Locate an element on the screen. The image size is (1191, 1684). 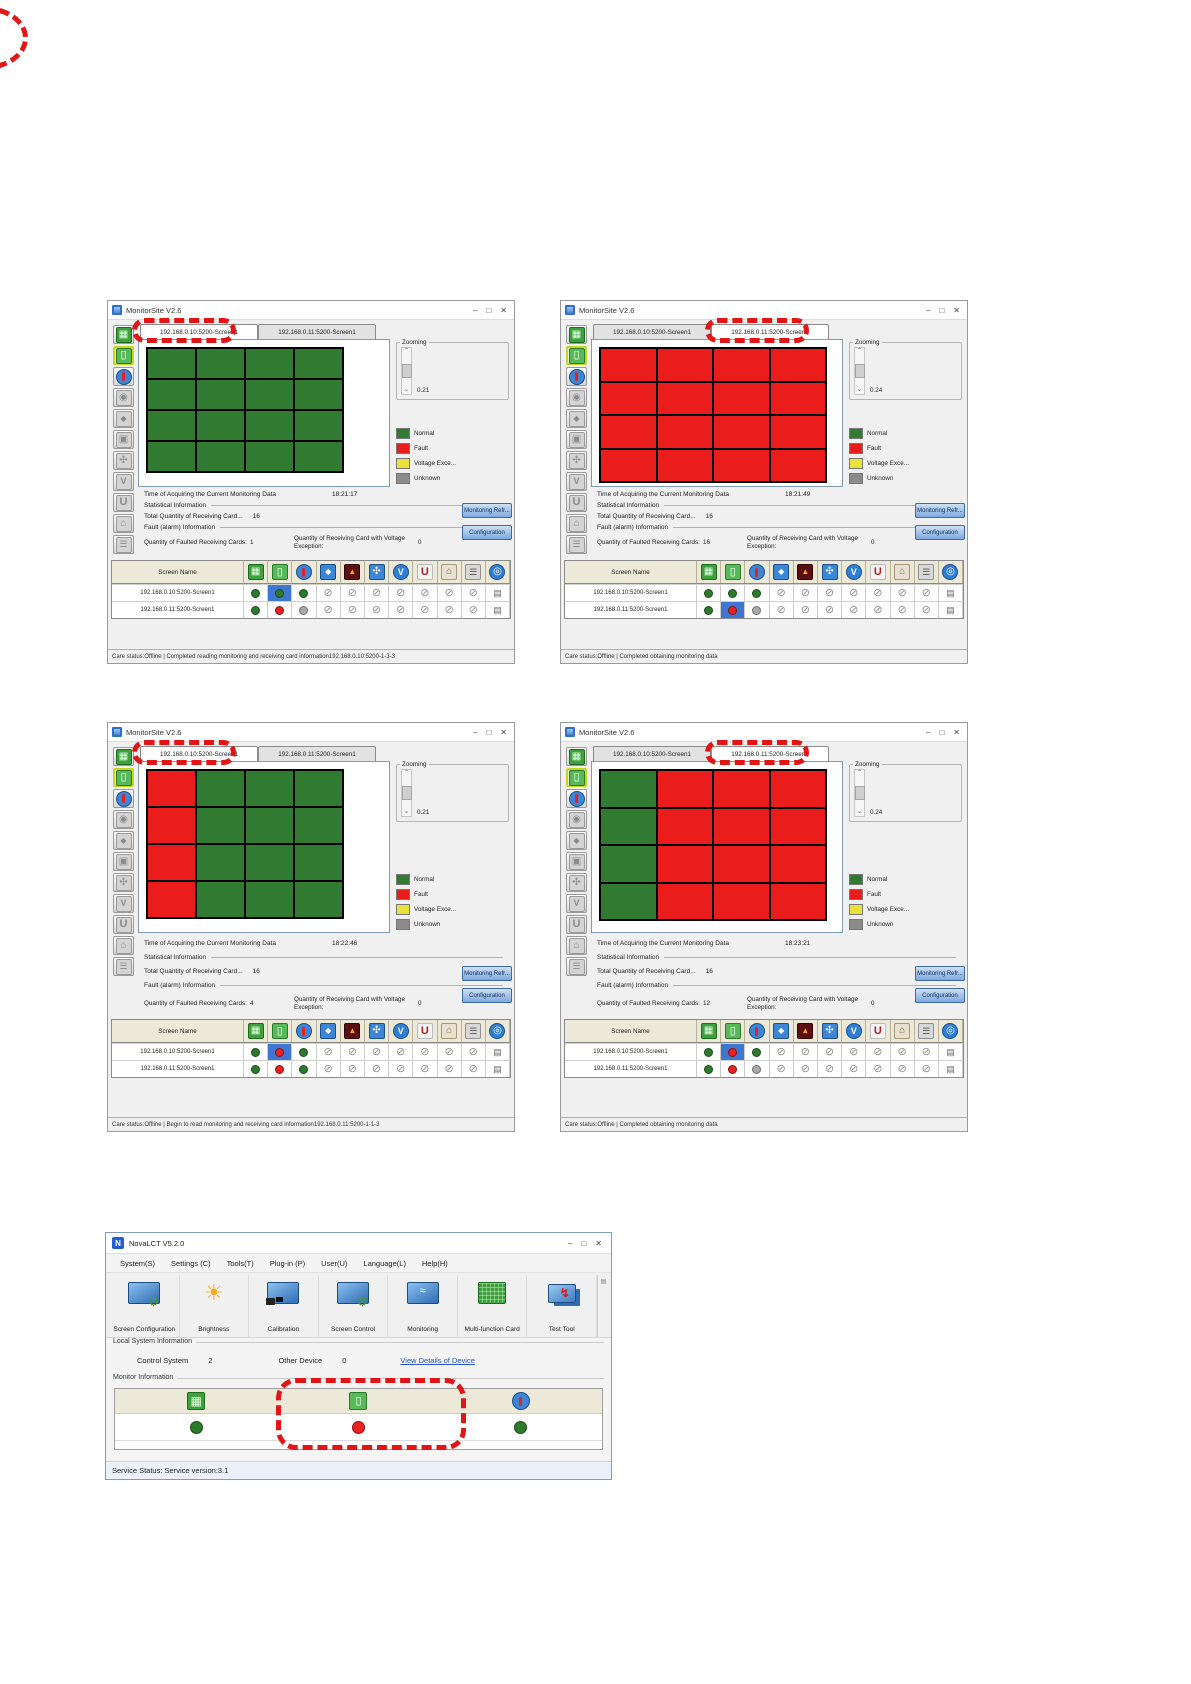
calibration-button: Calibration is located at coordinates (284, 1306).